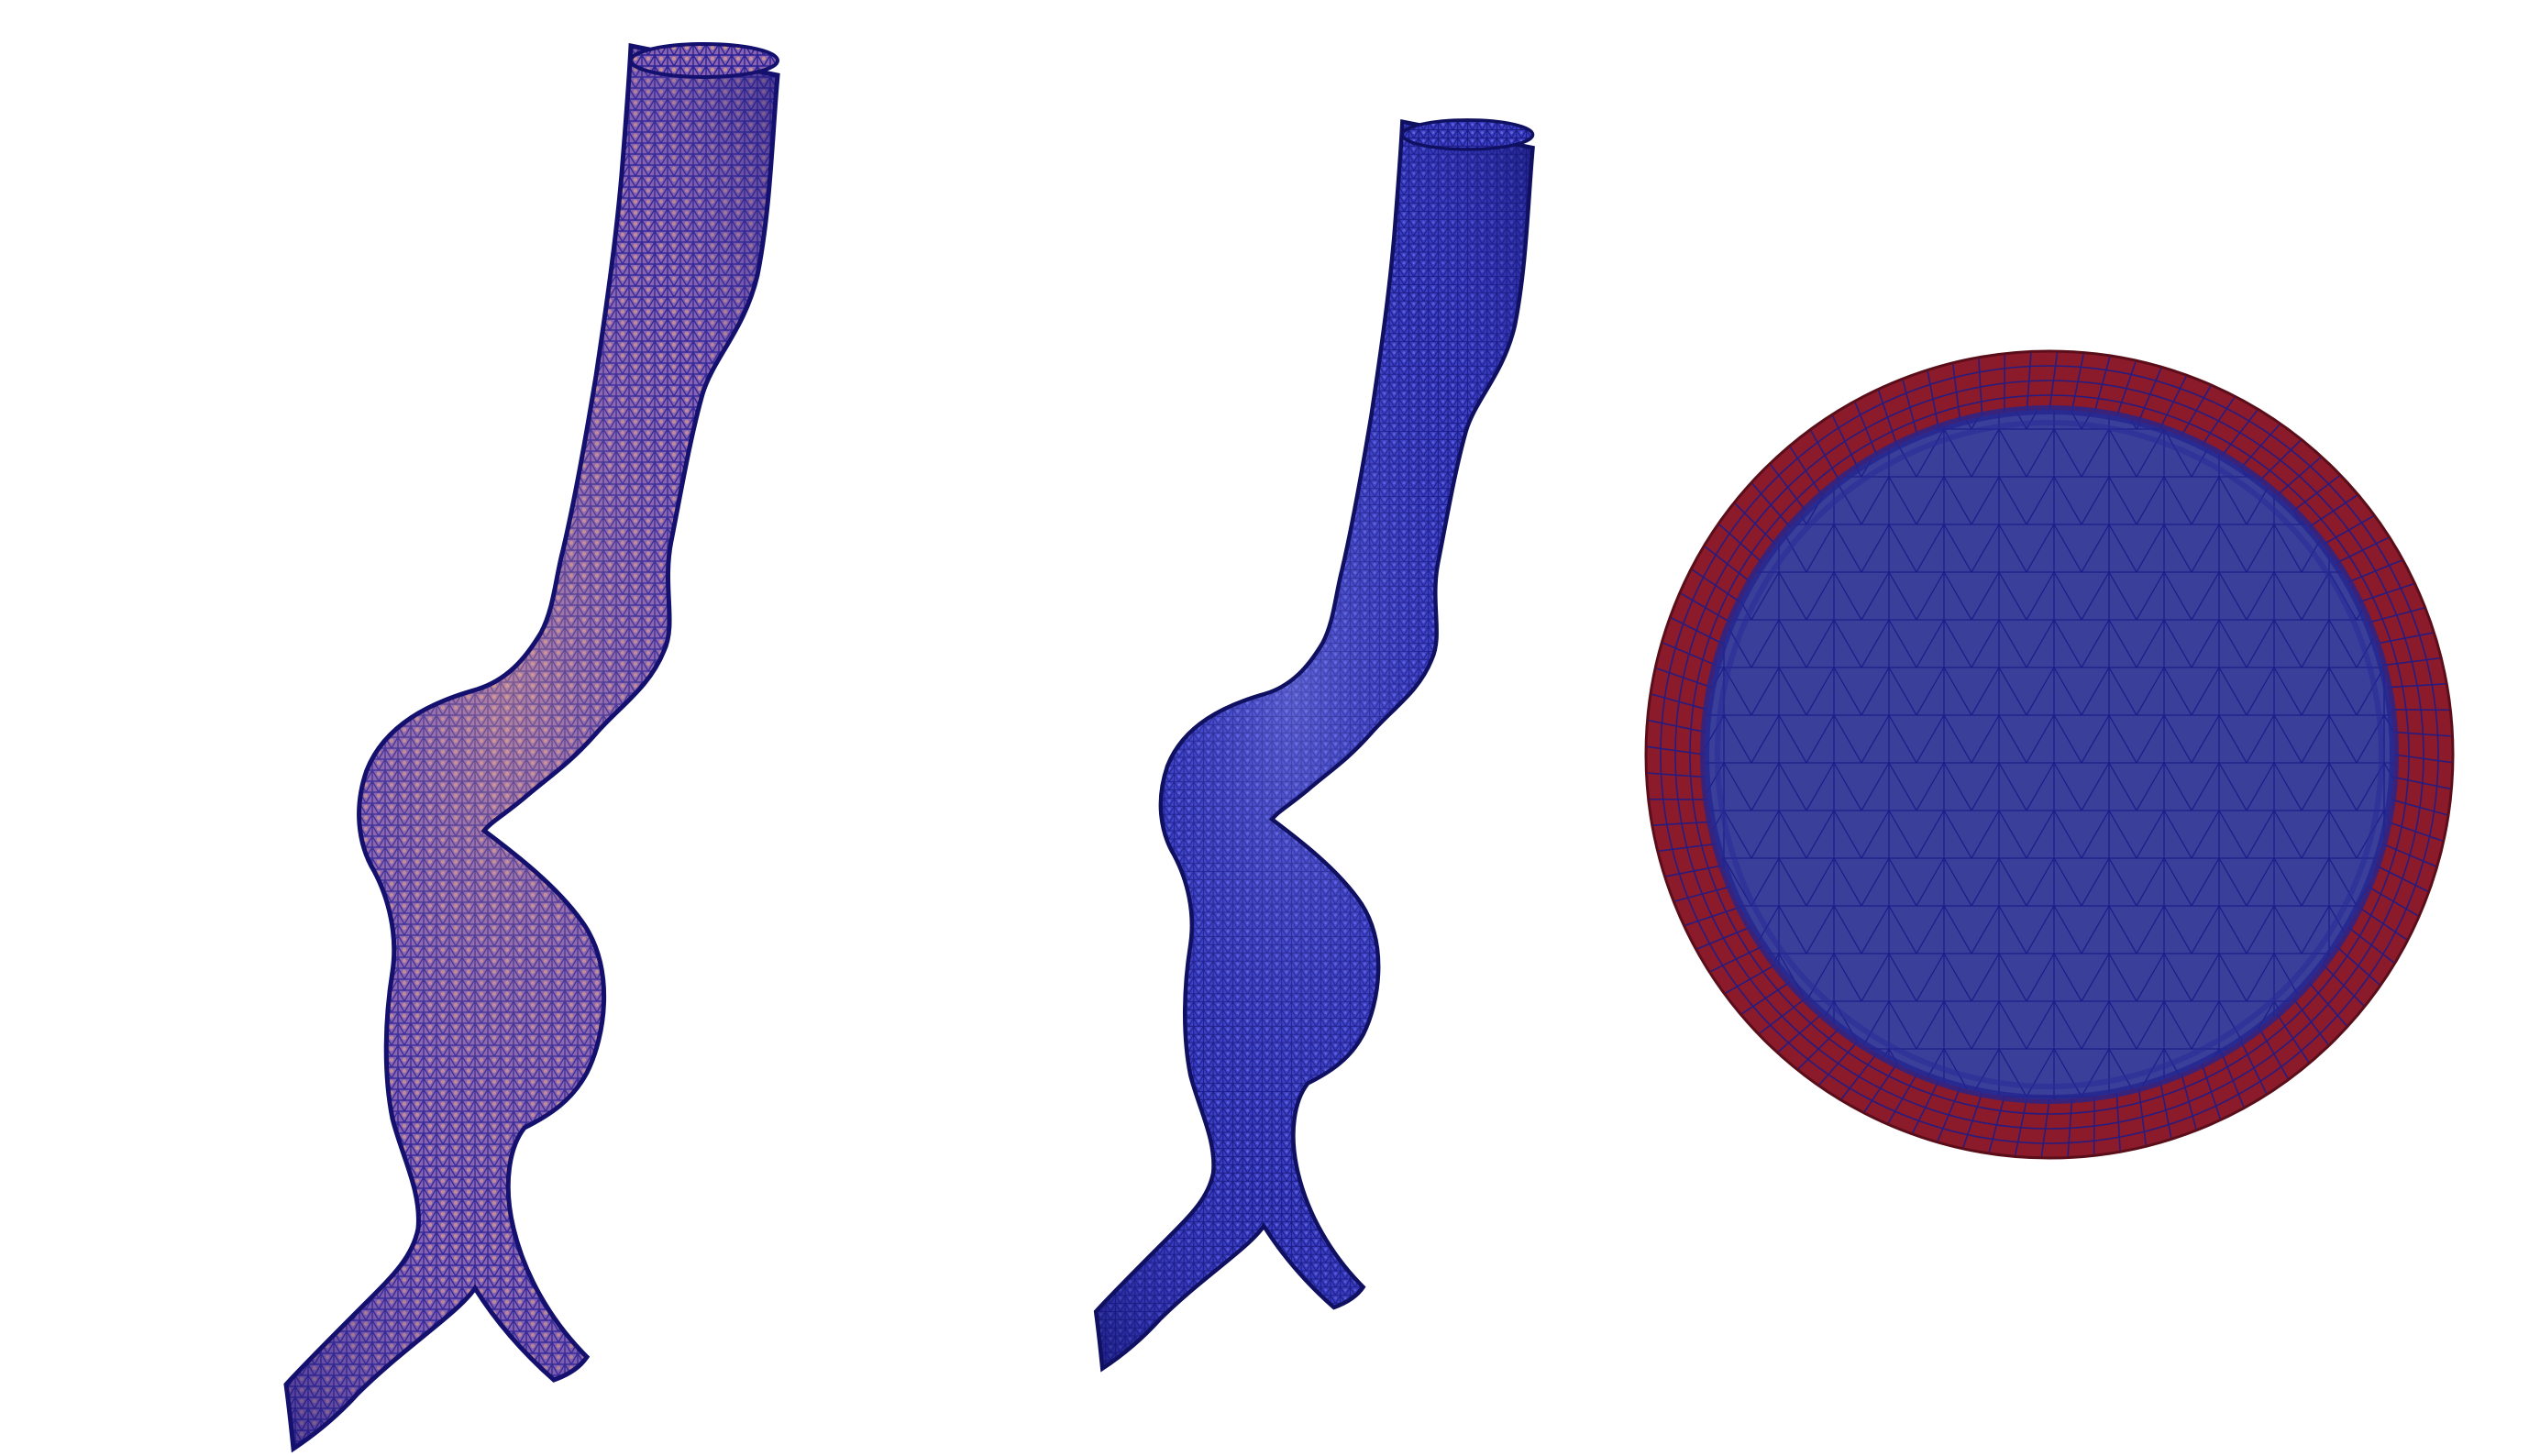 This screenshot has width=2540, height=1456. I want to click on lumen-boundary-layer, so click(2050, 754).